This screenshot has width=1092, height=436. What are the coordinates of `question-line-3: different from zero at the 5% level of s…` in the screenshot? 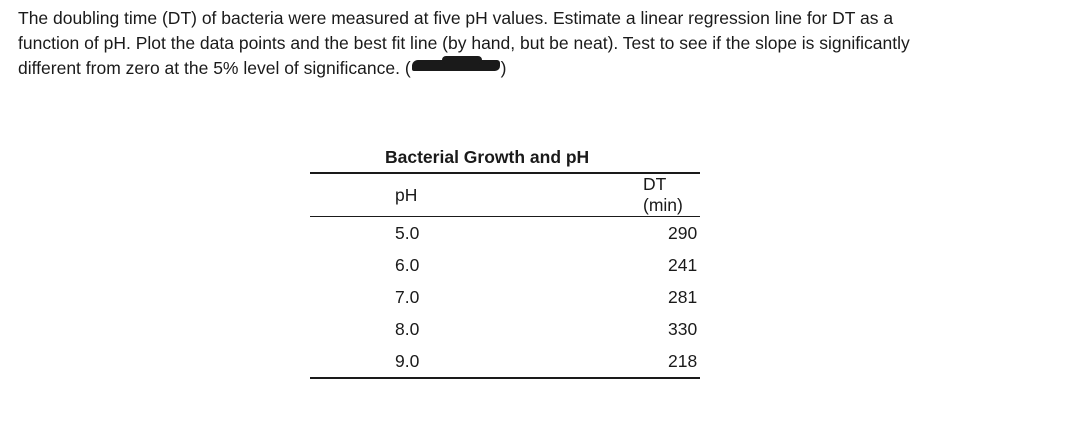 It's located at (548, 68).